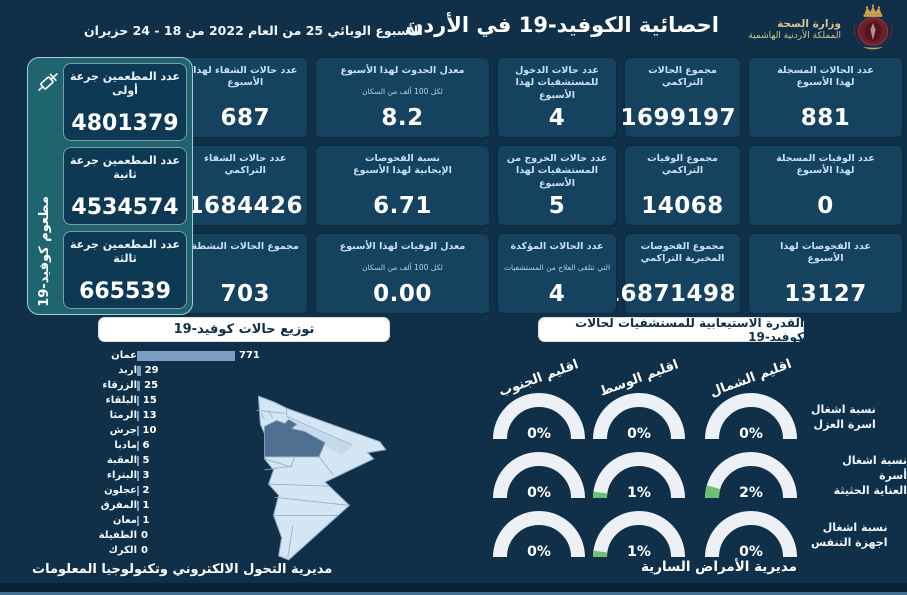 The height and width of the screenshot is (595, 907). I want to click on jordan-coat-of-arms-icon, so click(873, 30).